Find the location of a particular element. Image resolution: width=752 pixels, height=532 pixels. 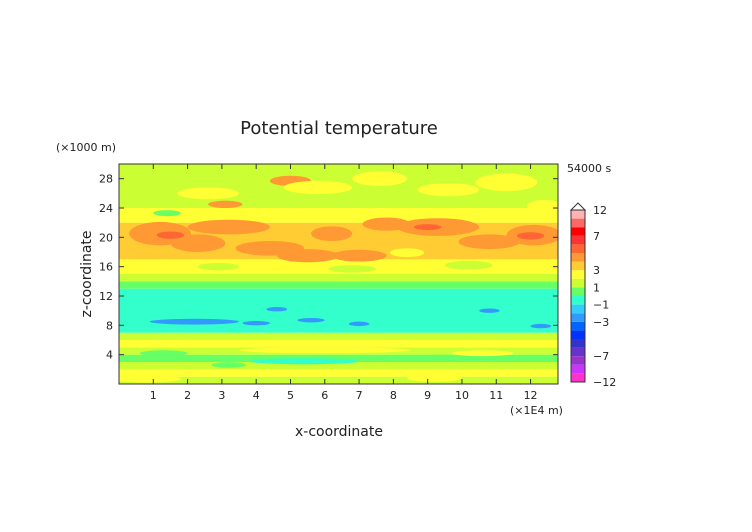

colorbar-label: −12 is located at coordinates (604, 382).